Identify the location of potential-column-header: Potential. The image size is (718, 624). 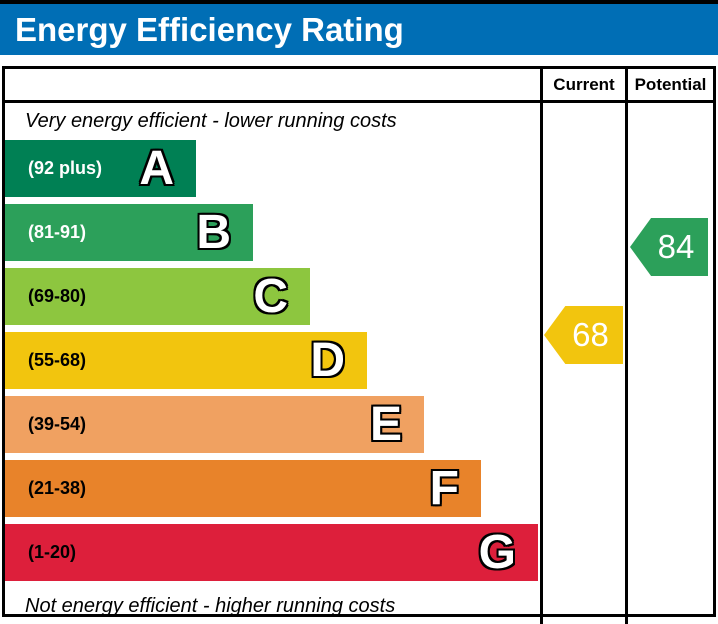
(670, 86).